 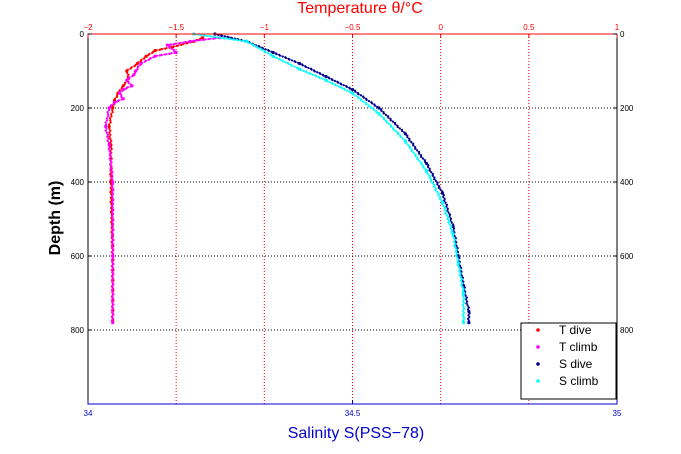 What do you see at coordinates (568, 361) in the screenshot?
I see `legend: T dive T climb S dive S climb` at bounding box center [568, 361].